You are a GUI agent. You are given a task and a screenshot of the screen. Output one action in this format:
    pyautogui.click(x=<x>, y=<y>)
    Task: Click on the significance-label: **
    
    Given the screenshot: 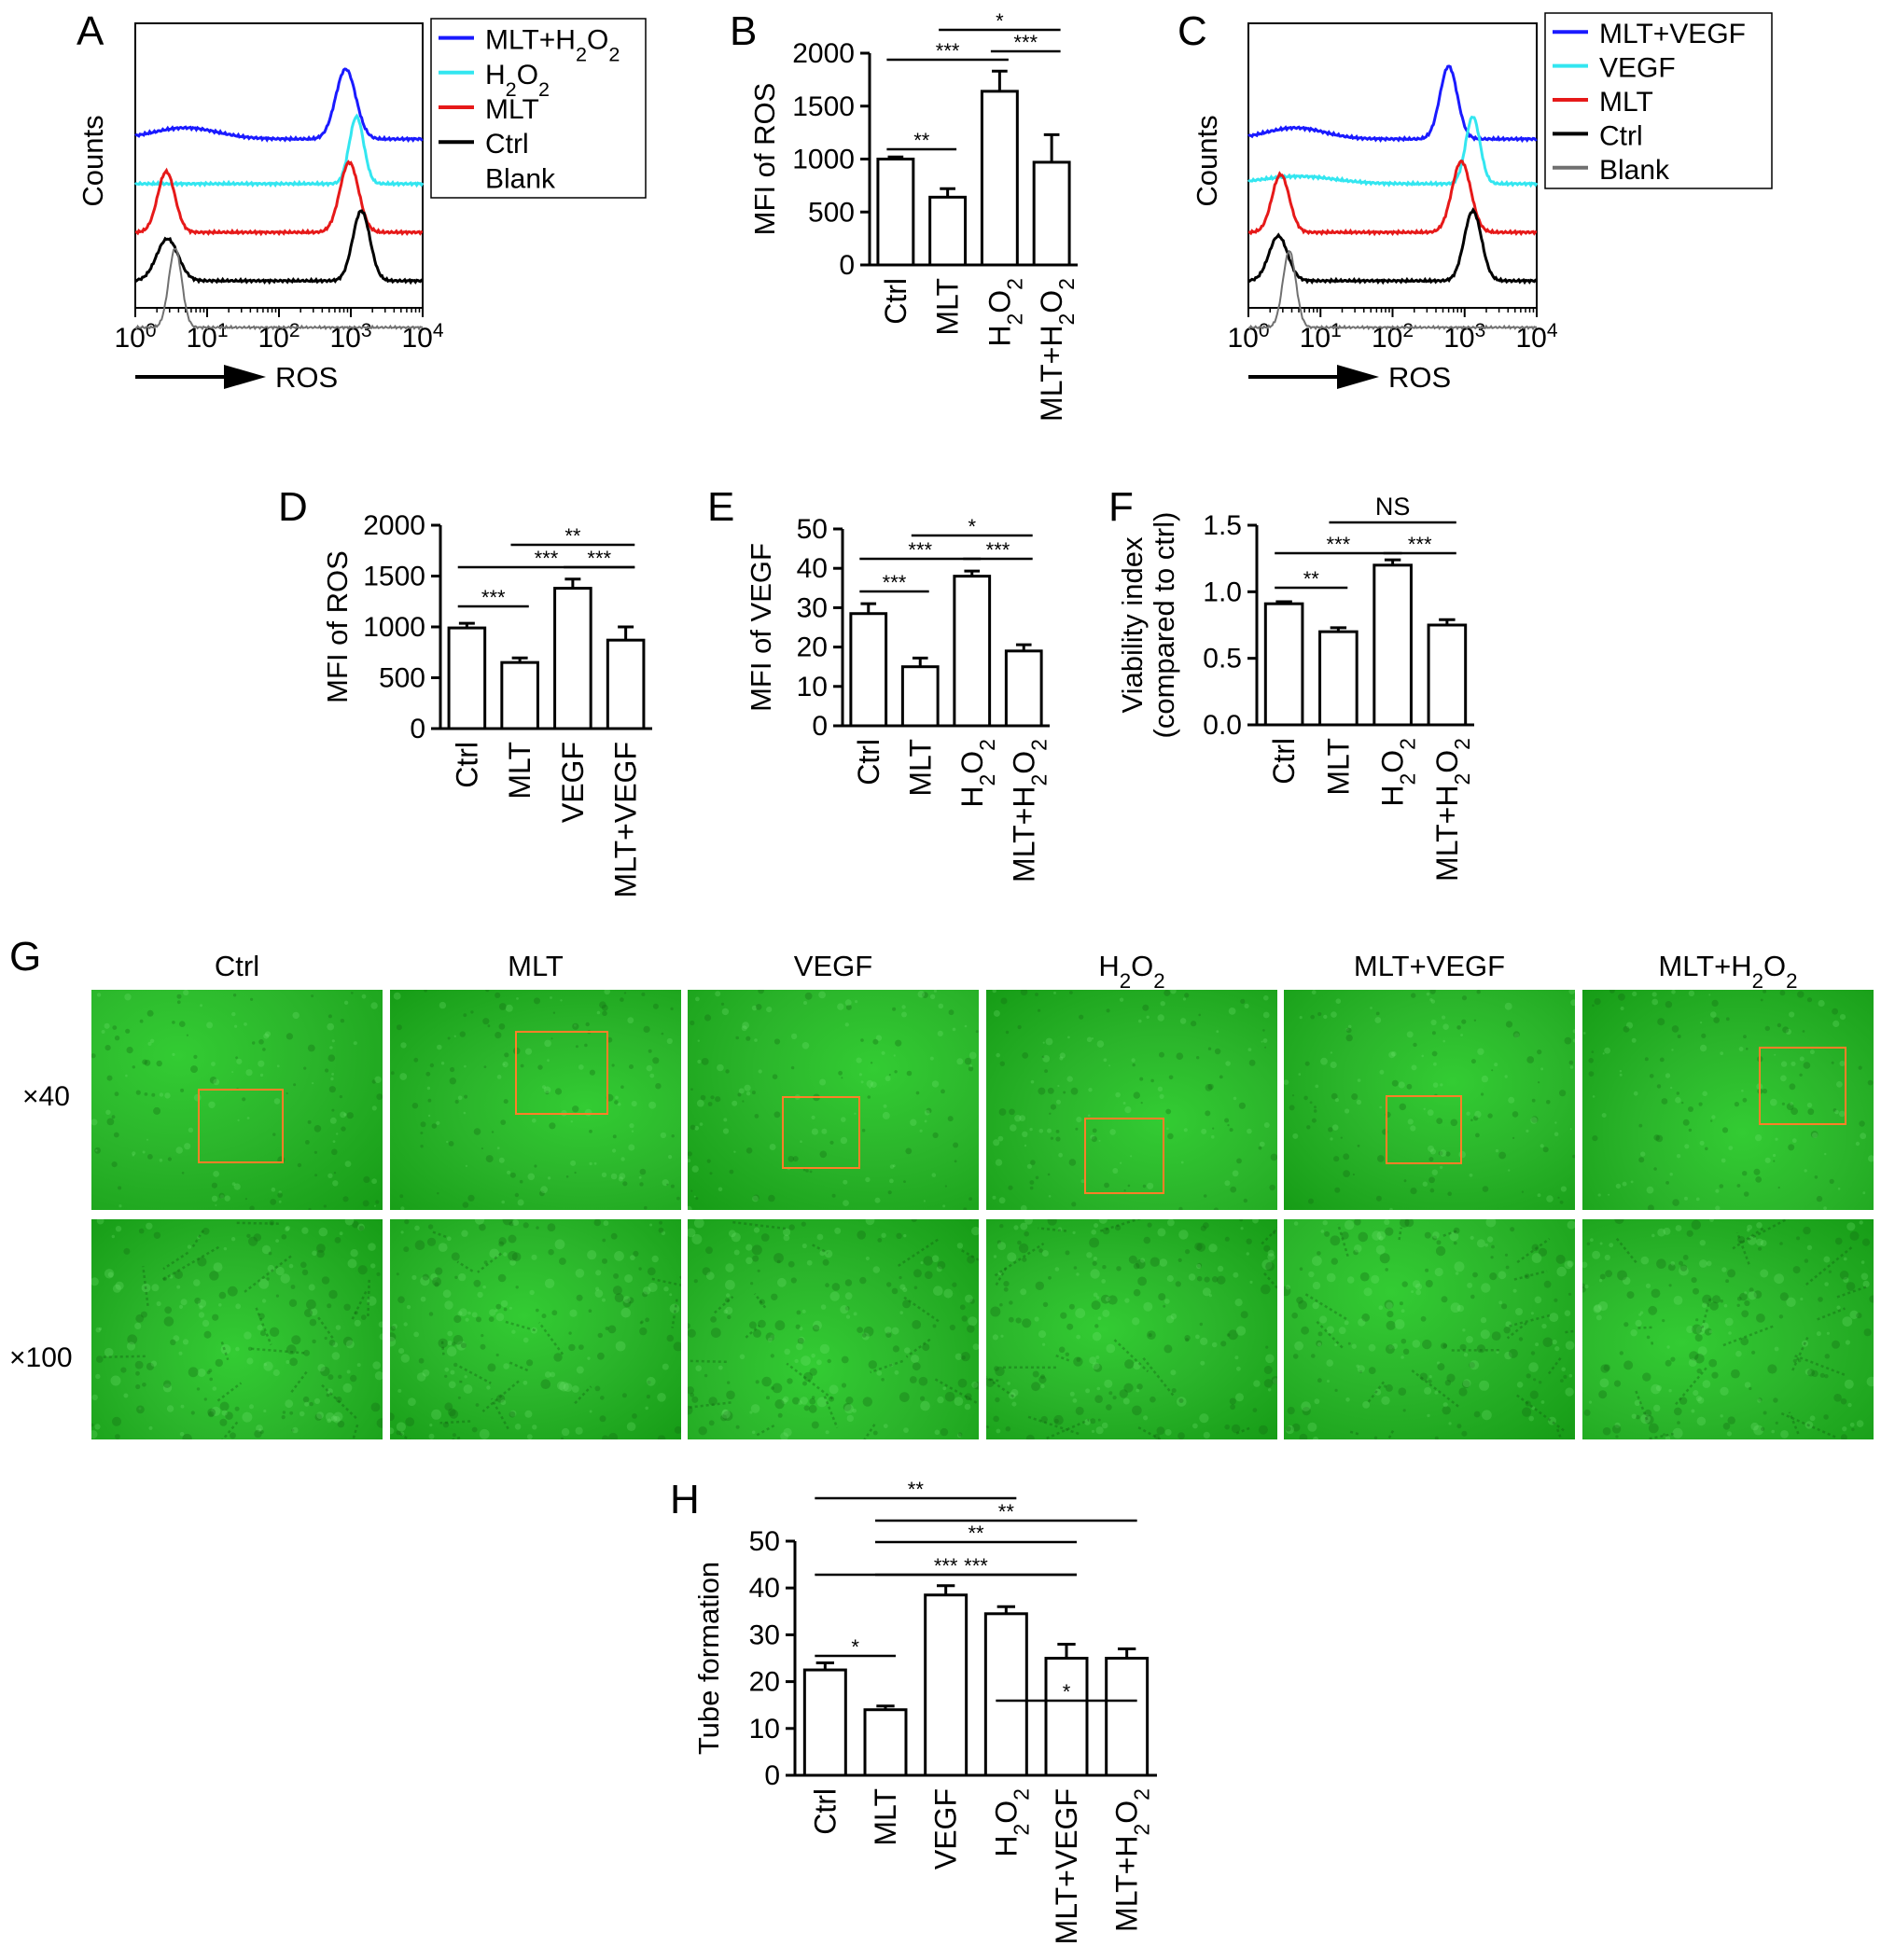 What is the action you would take?
    pyautogui.click(x=916, y=1489)
    